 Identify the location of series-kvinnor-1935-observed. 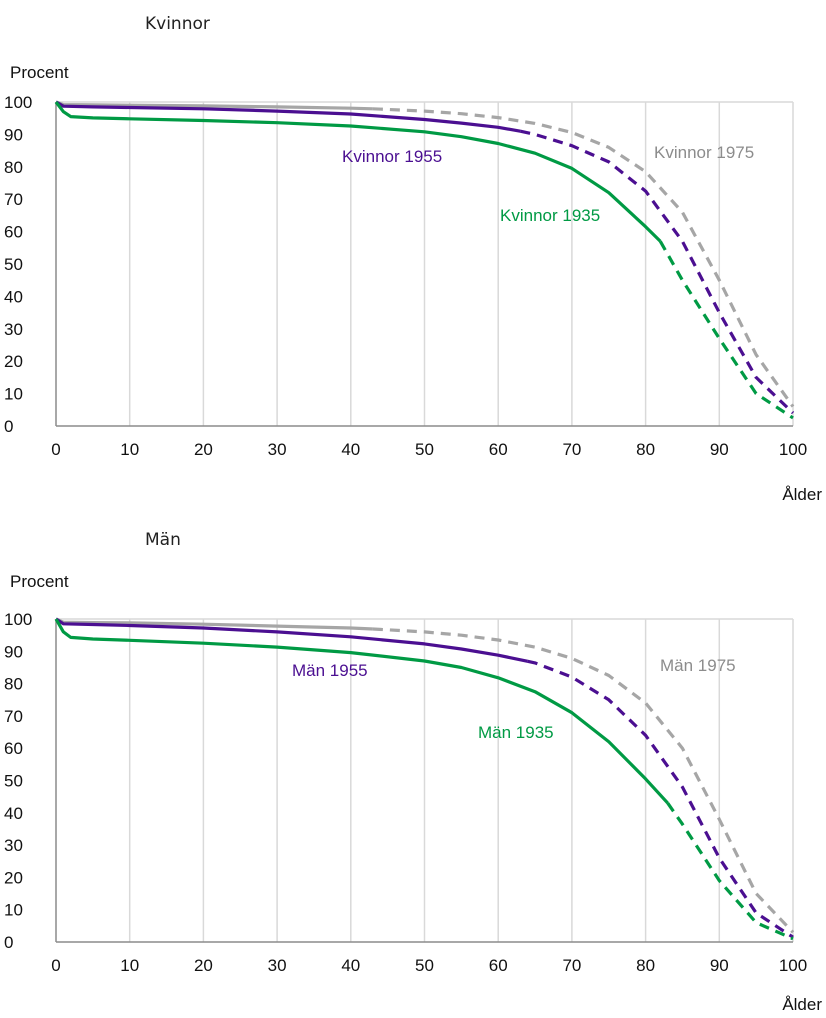
(358, 172).